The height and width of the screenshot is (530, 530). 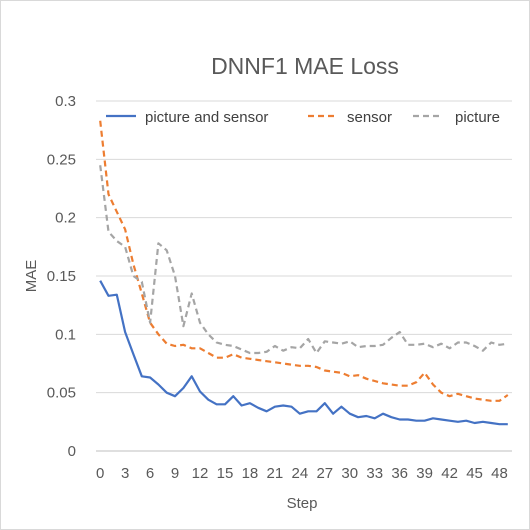 What do you see at coordinates (499, 473) in the screenshot?
I see `x-tick-label: 48` at bounding box center [499, 473].